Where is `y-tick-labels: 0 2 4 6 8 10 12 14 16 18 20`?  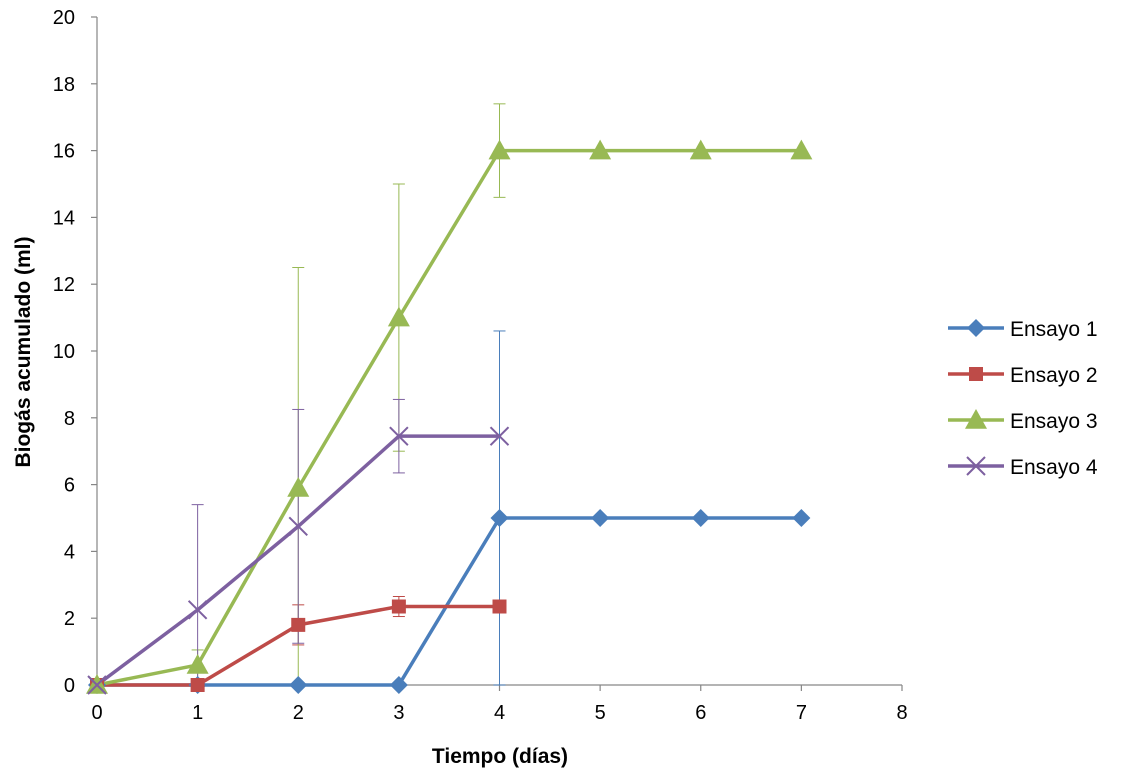
y-tick-labels: 0 2 4 6 8 10 12 14 16 18 20 is located at coordinates (64, 352).